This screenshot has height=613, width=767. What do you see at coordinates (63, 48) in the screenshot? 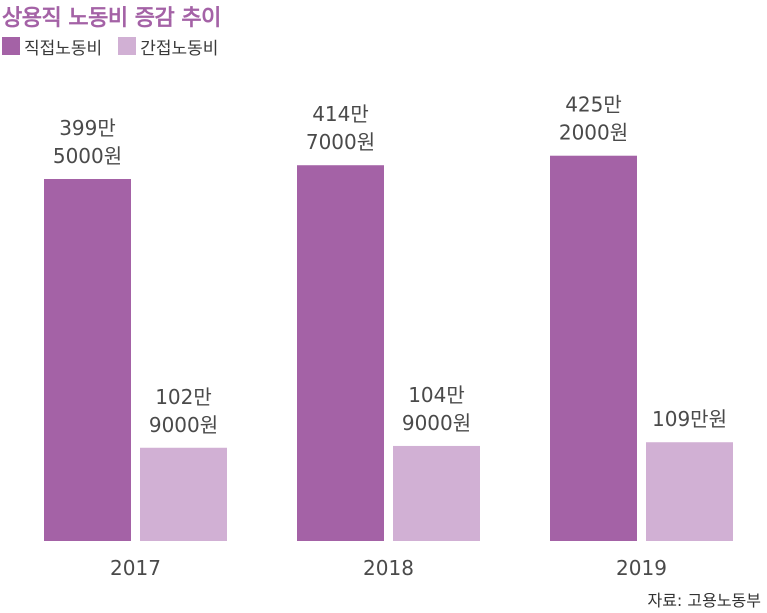
I see `legend-label-direct: 직접노동비` at bounding box center [63, 48].